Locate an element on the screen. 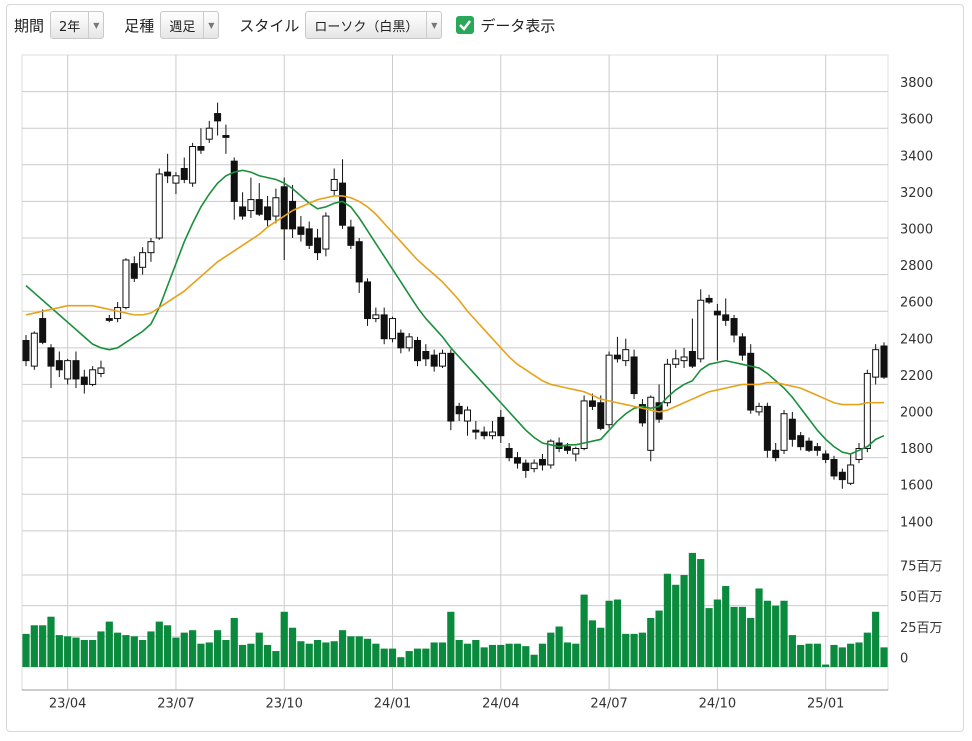  x-tick-label: 24/04 is located at coordinates (500, 704).